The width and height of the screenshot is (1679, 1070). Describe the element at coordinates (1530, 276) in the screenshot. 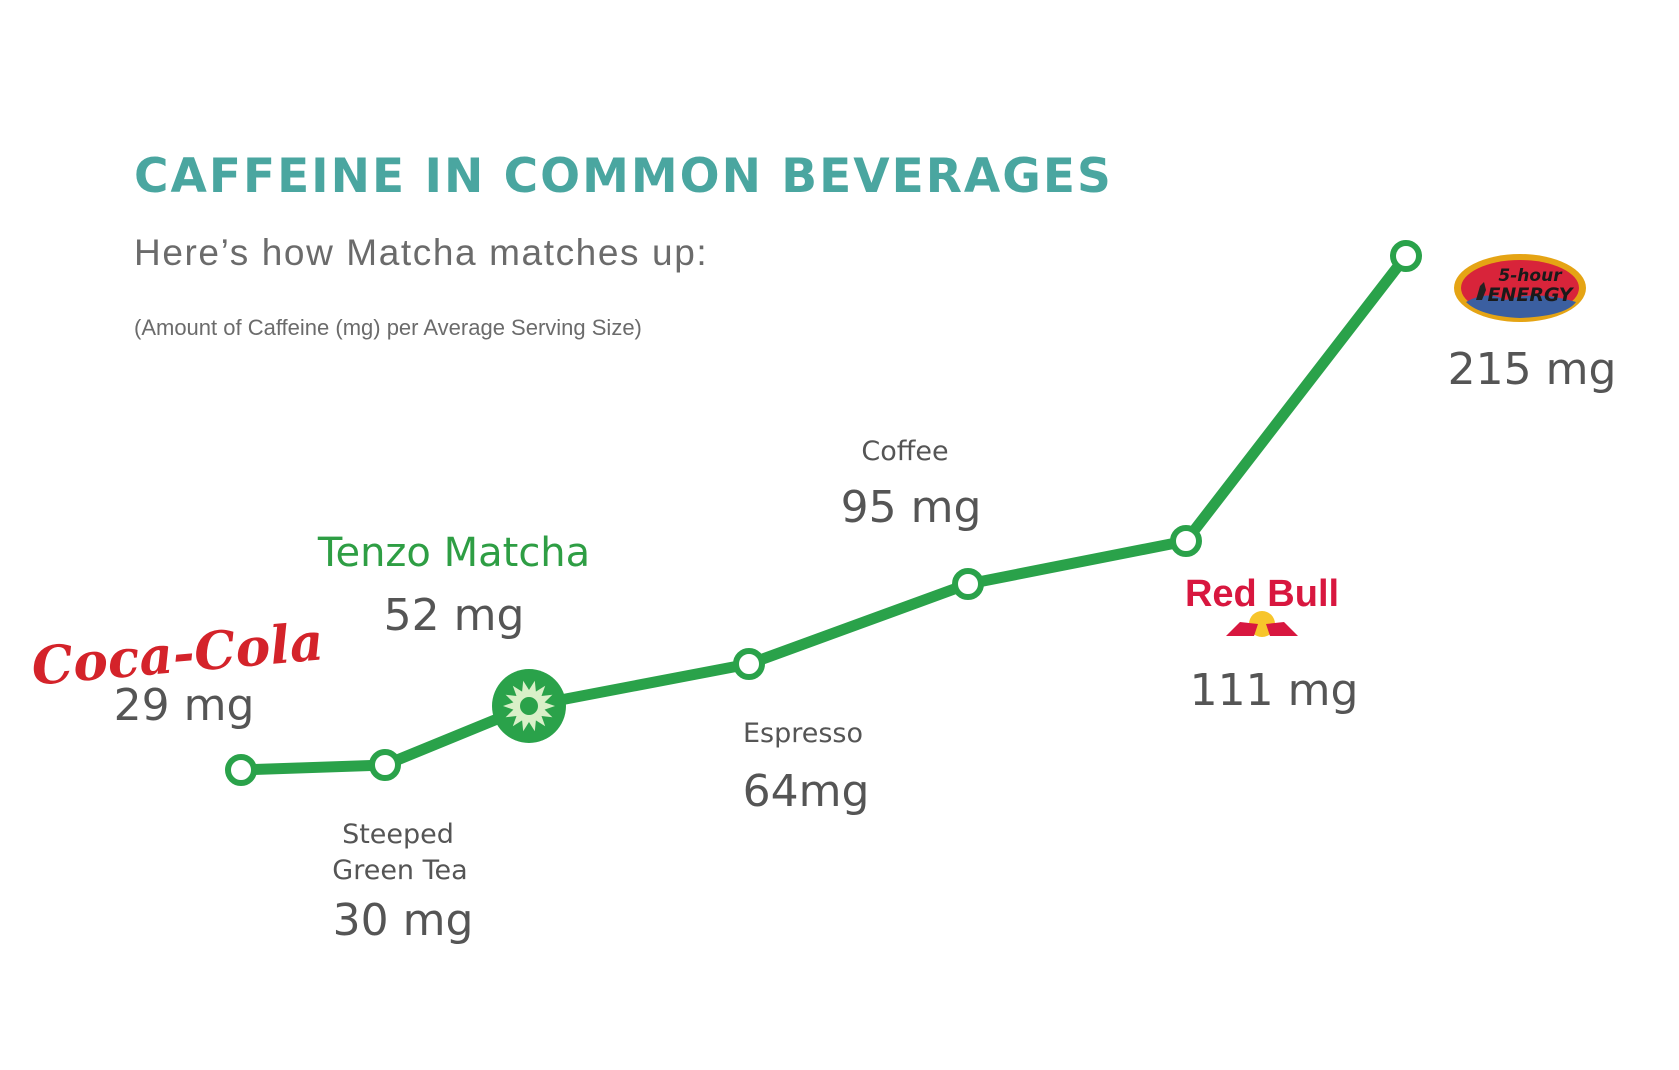

I see `five-hour-logo-top: 5-hour` at that location.